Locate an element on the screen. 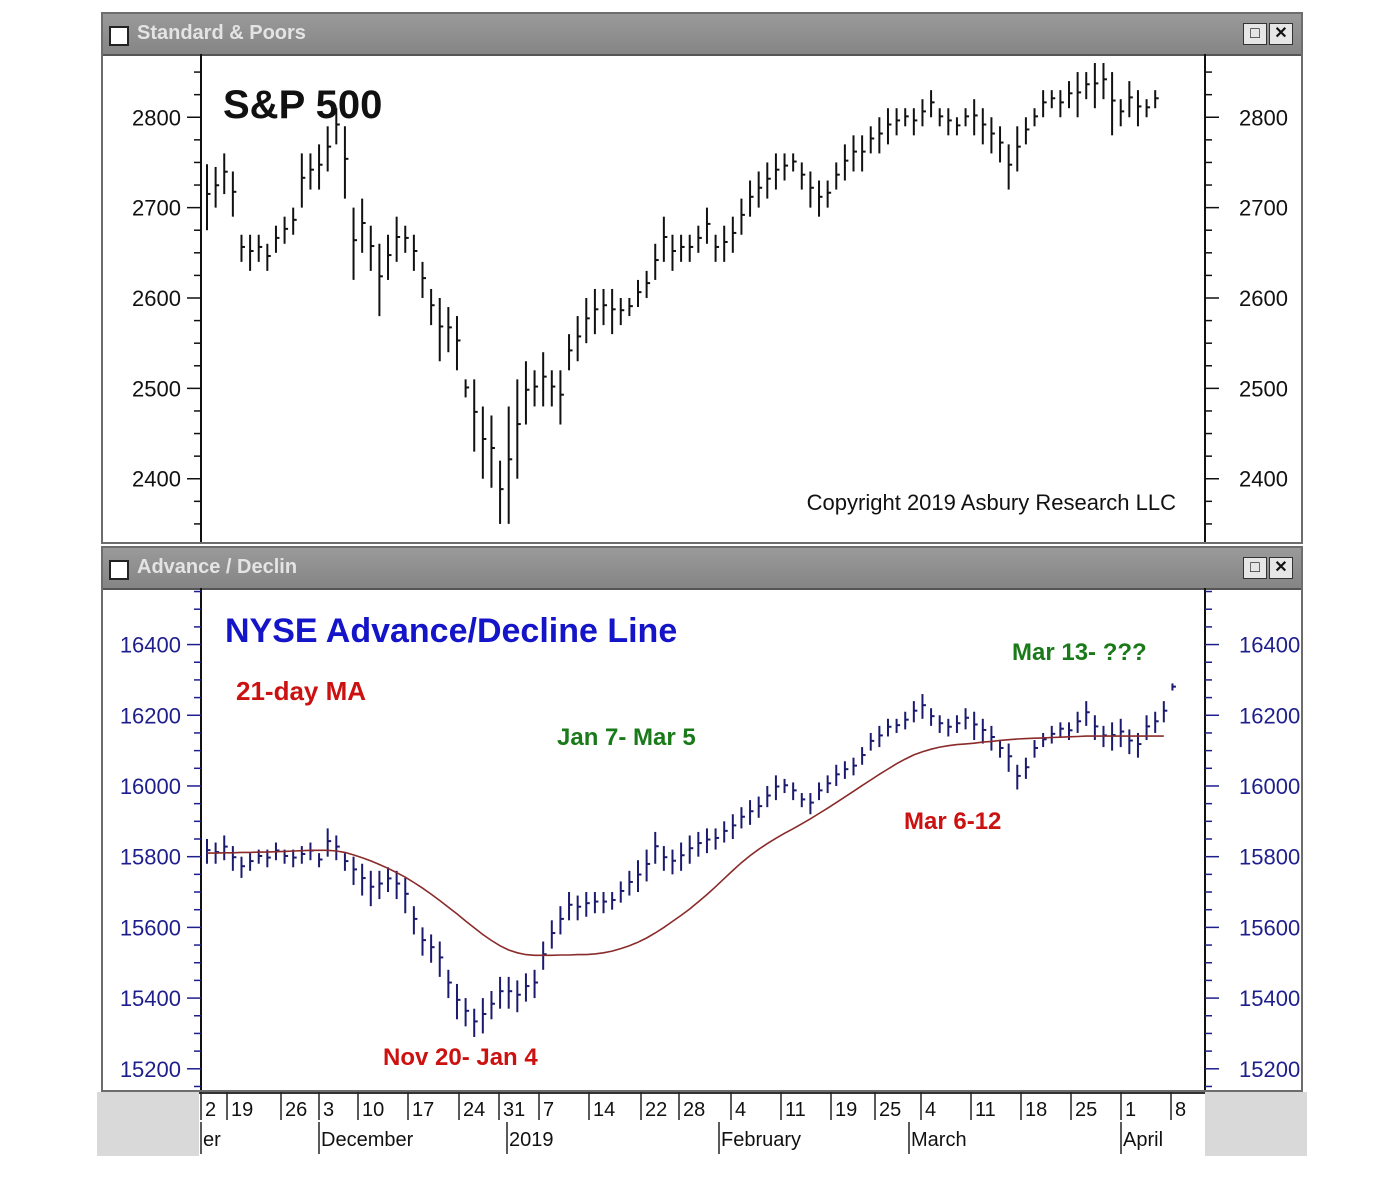  day-label: 28 is located at coordinates (694, 1110).